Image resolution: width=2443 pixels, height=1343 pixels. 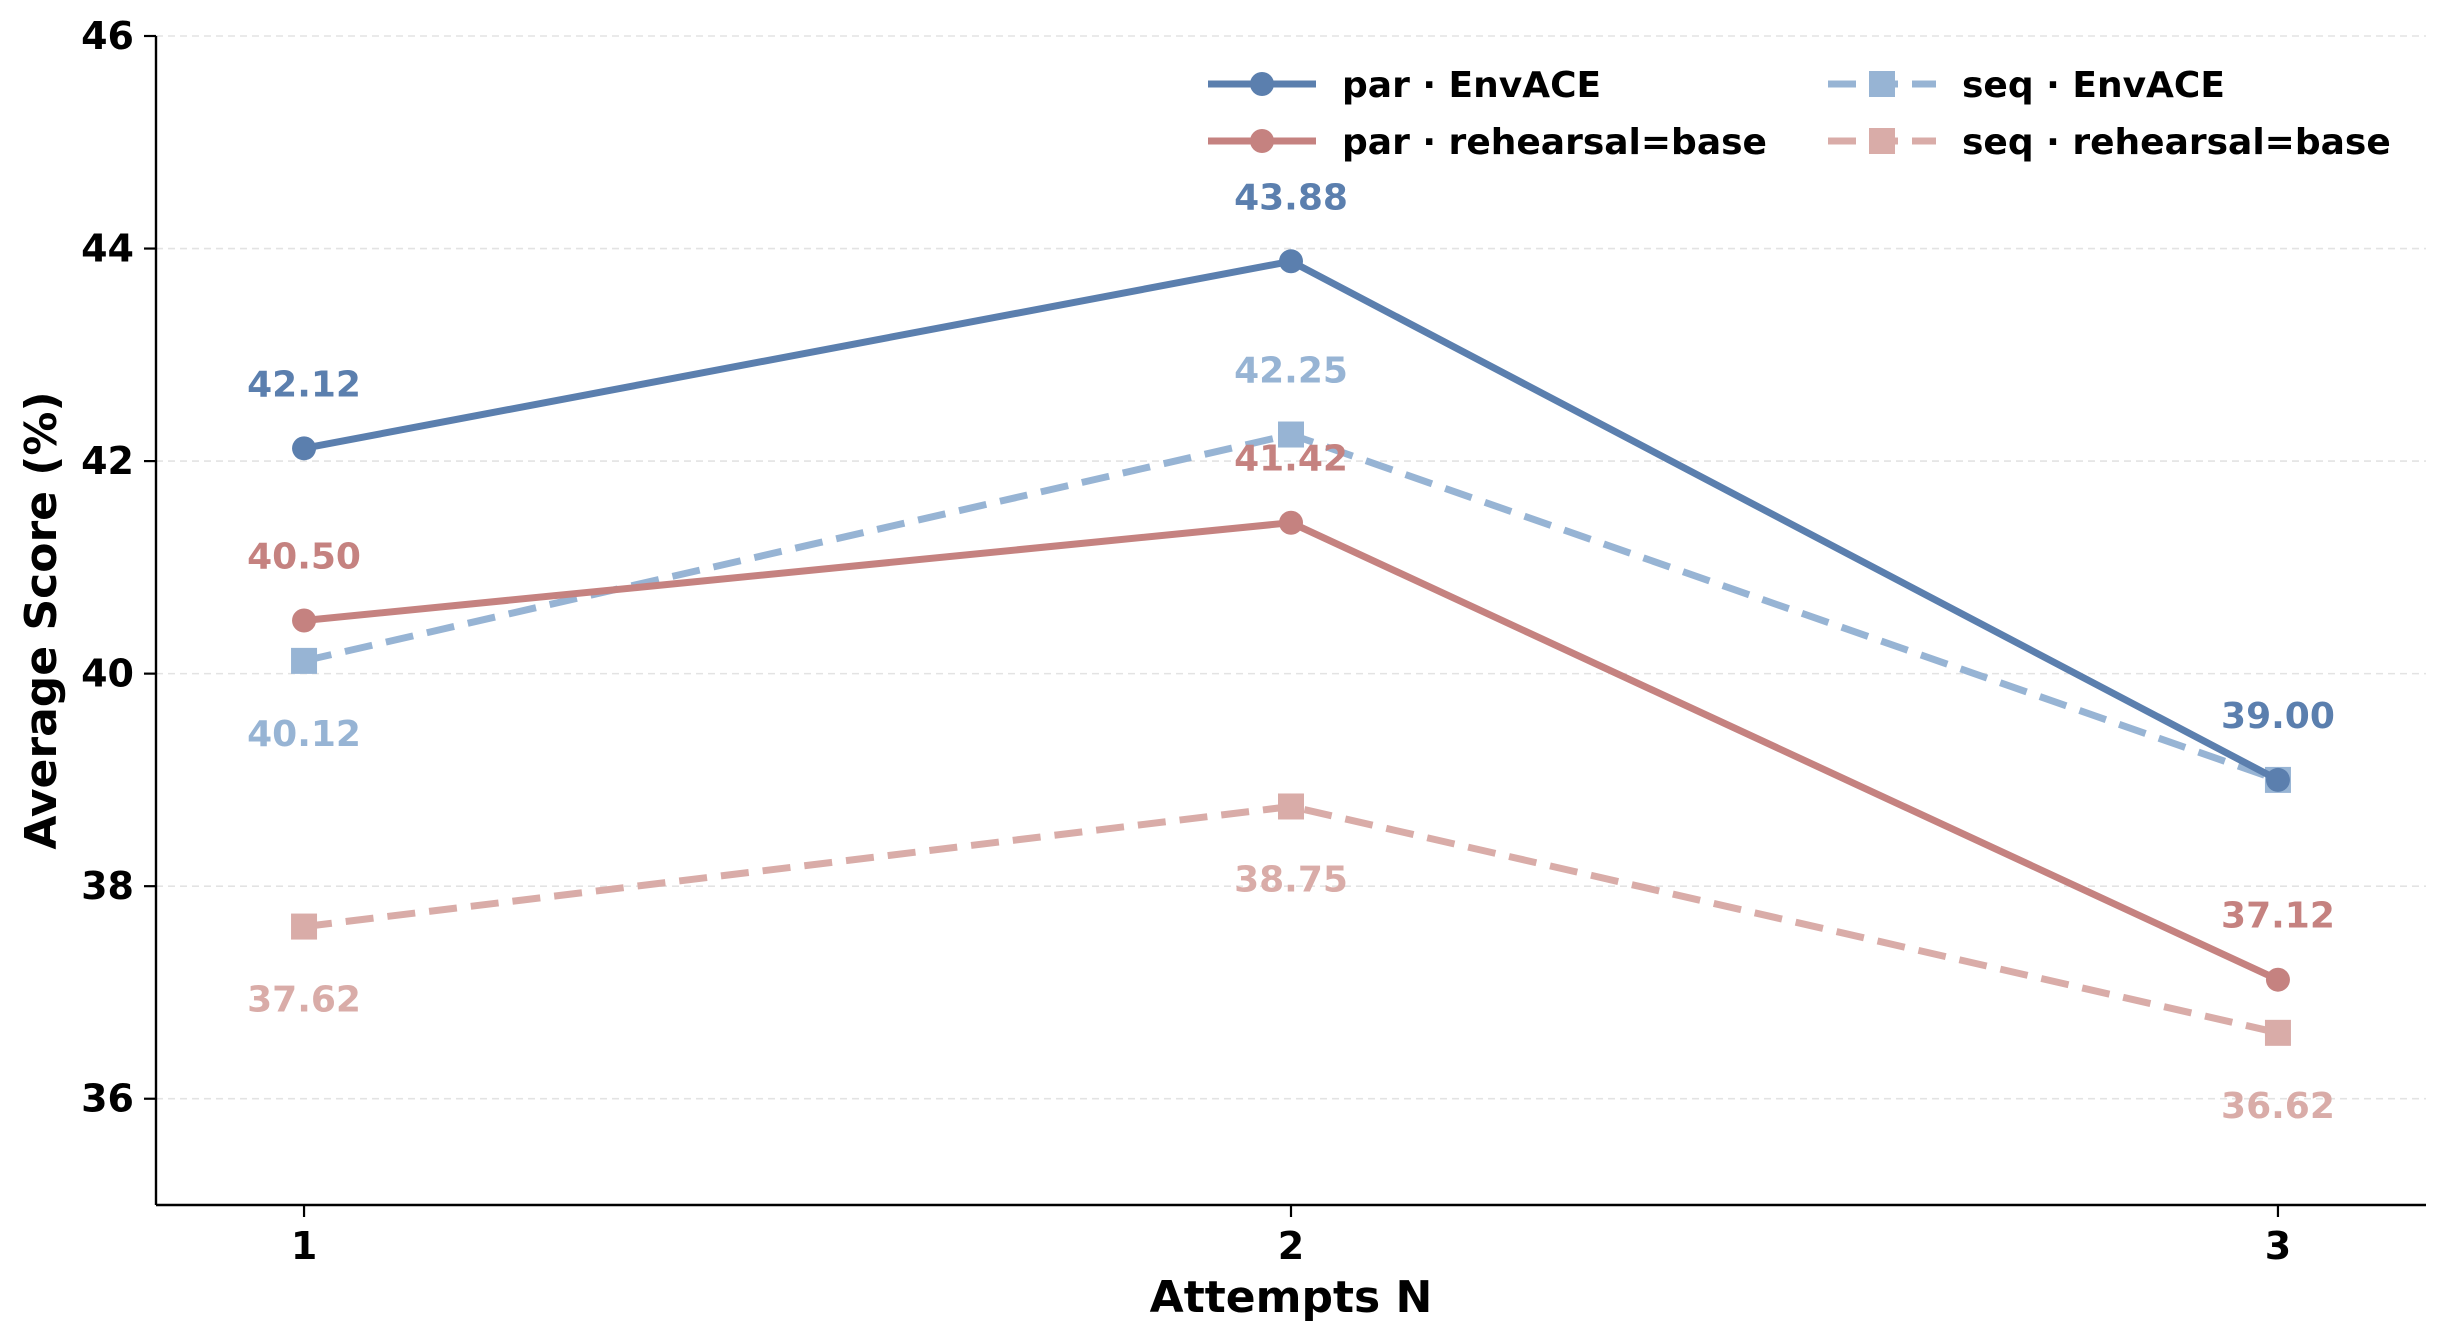 What do you see at coordinates (41, 620) in the screenshot?
I see `y-axis-title: Average Score (%)` at bounding box center [41, 620].